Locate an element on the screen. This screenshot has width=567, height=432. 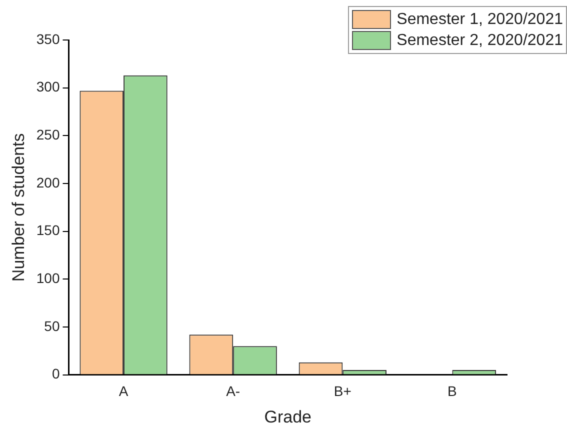
y-tick-label: 150 is located at coordinates (48, 230).